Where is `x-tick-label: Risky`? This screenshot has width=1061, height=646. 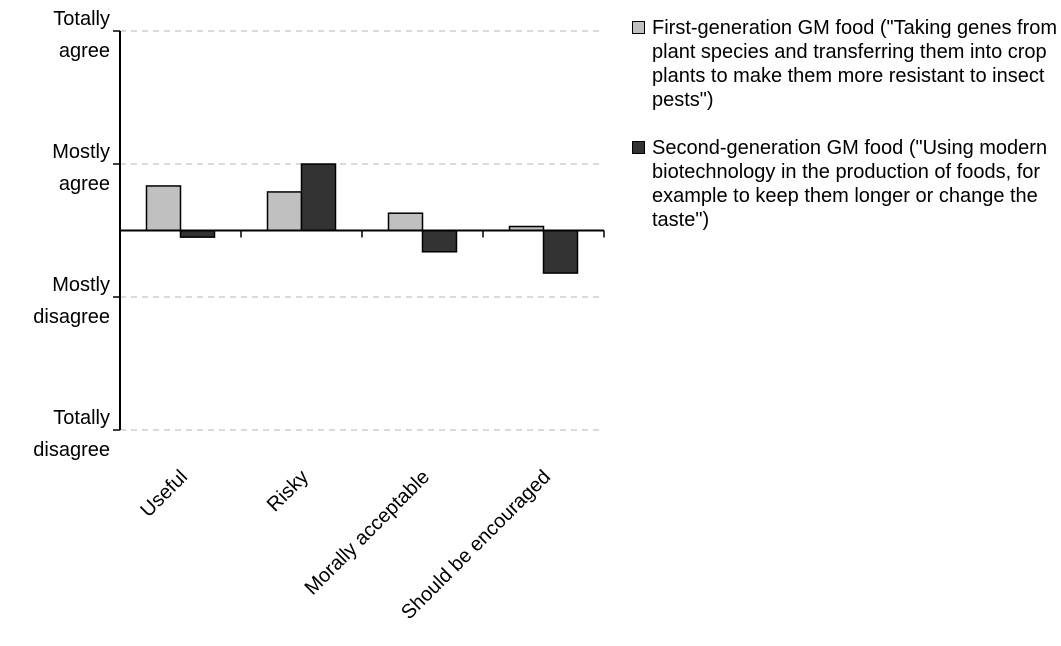
x-tick-label: Risky is located at coordinates (288, 491).